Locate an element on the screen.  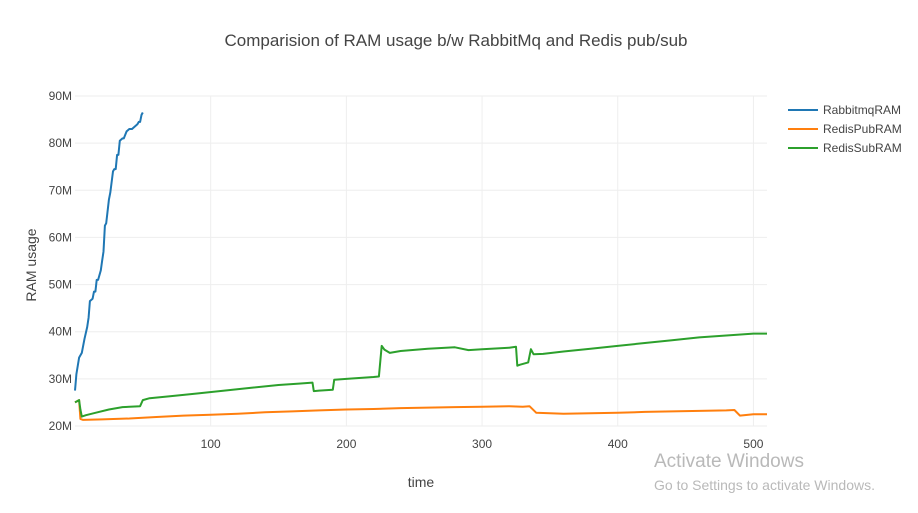
legend-item-rabbitmqram: RabbitmqRAM is located at coordinates (844, 110).